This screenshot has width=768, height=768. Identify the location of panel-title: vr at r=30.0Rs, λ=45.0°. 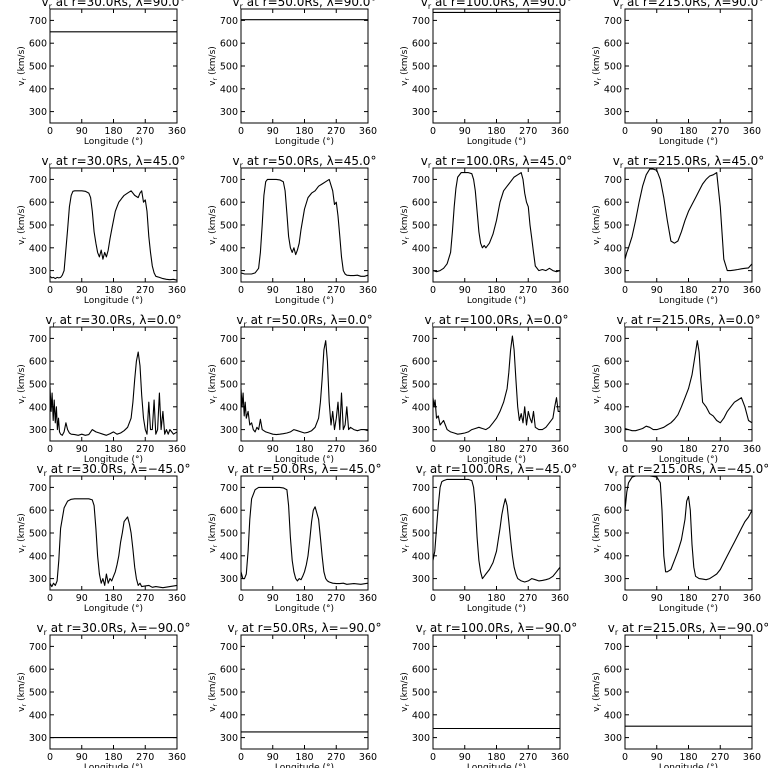
(114, 162).